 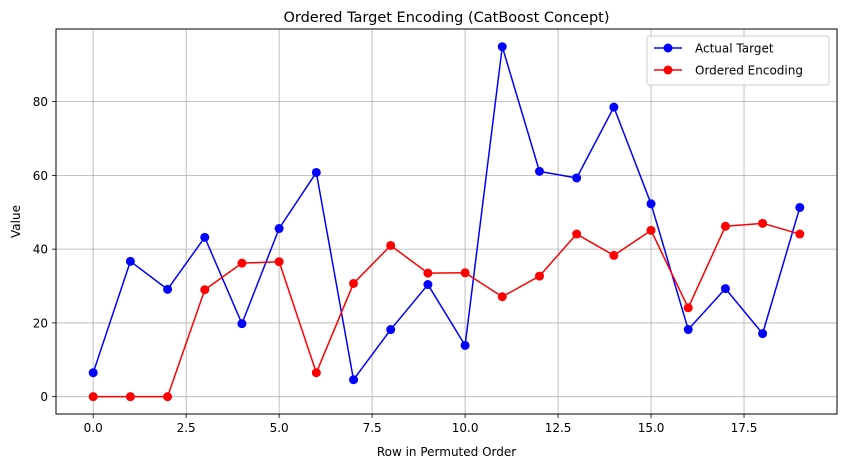 What do you see at coordinates (40, 323) in the screenshot?
I see `y-tick-label: 20` at bounding box center [40, 323].